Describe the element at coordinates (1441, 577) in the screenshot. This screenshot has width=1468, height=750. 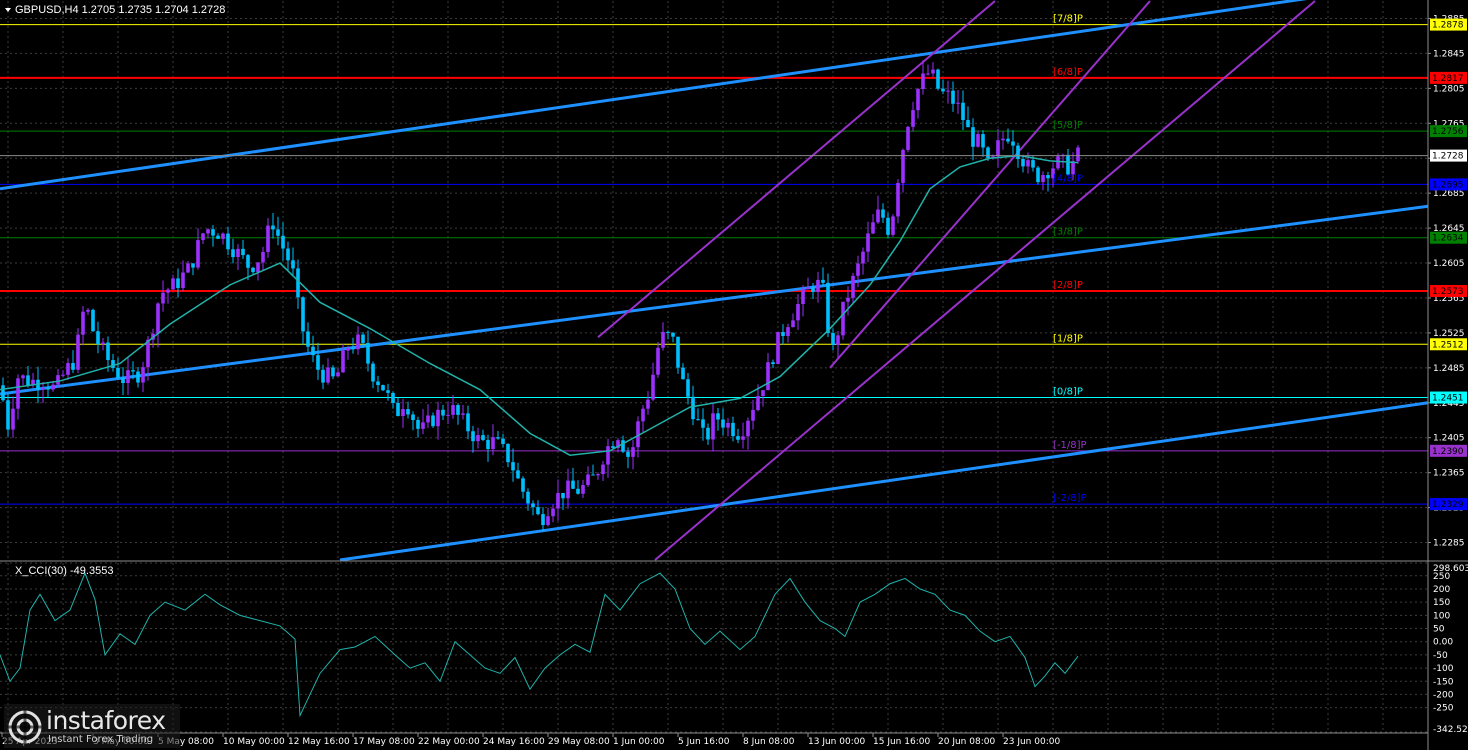
I see `cci-tick-label: 250` at that location.